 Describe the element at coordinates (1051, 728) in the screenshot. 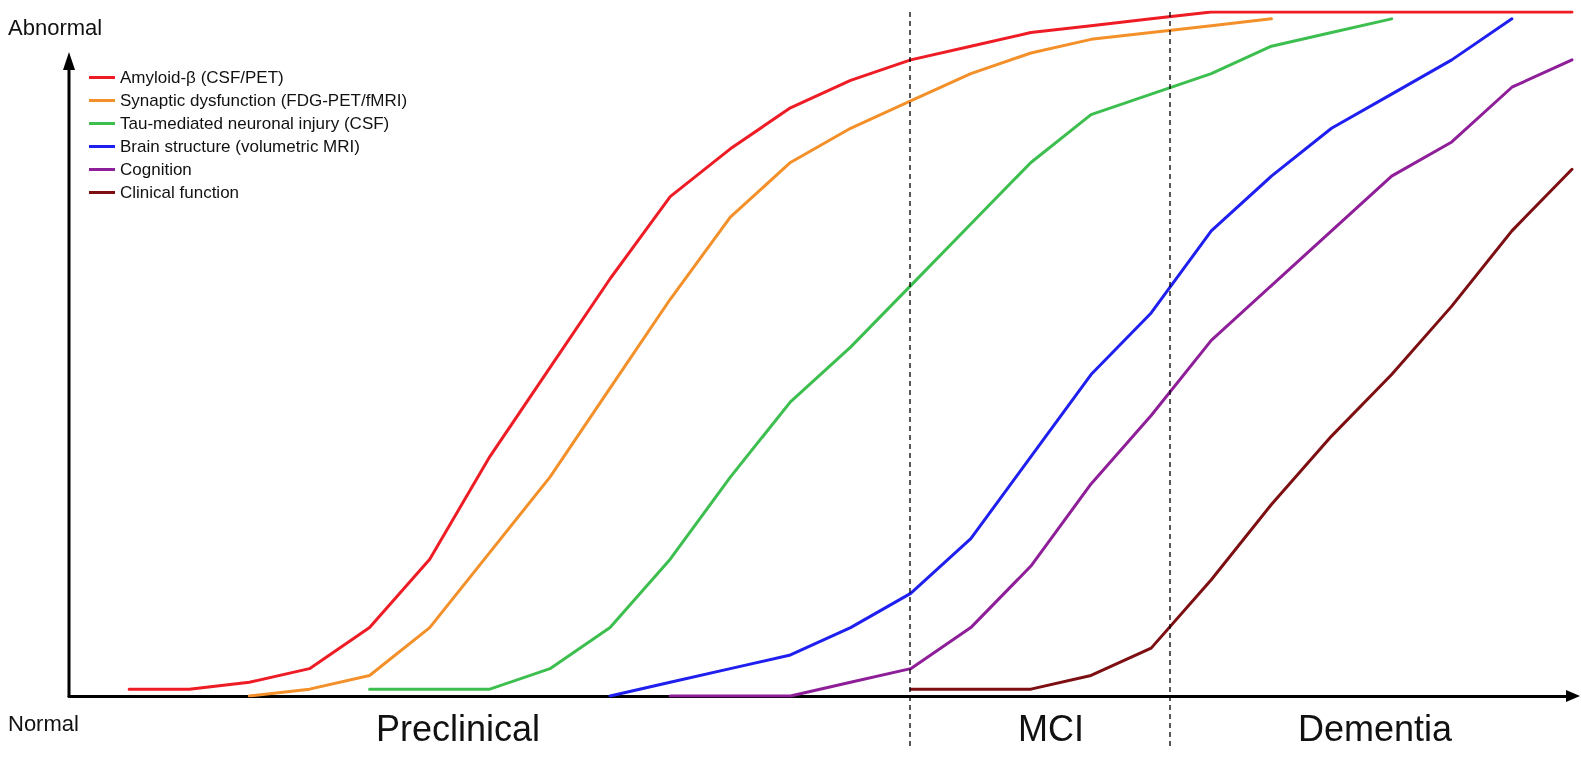

I see `text: MCI` at that location.